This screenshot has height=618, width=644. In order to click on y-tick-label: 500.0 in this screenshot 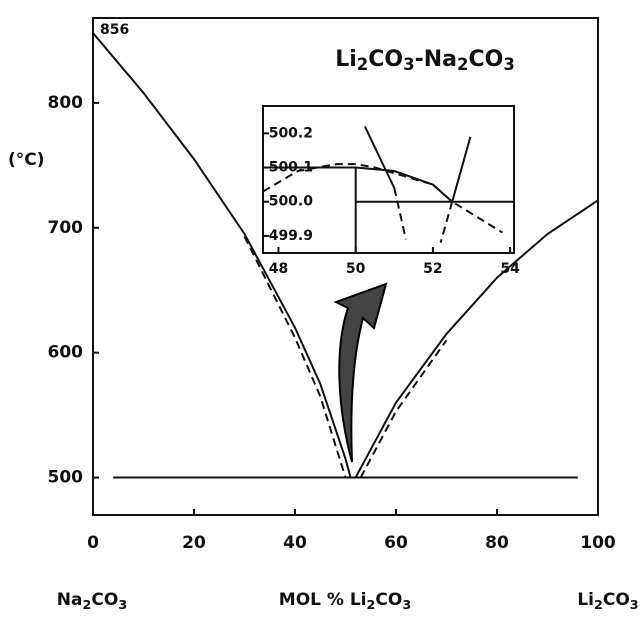, I will do `click(291, 202)`.